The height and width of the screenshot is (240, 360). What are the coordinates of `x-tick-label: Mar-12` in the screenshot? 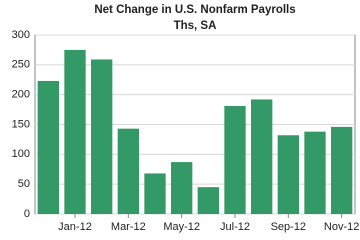 It's located at (128, 227).